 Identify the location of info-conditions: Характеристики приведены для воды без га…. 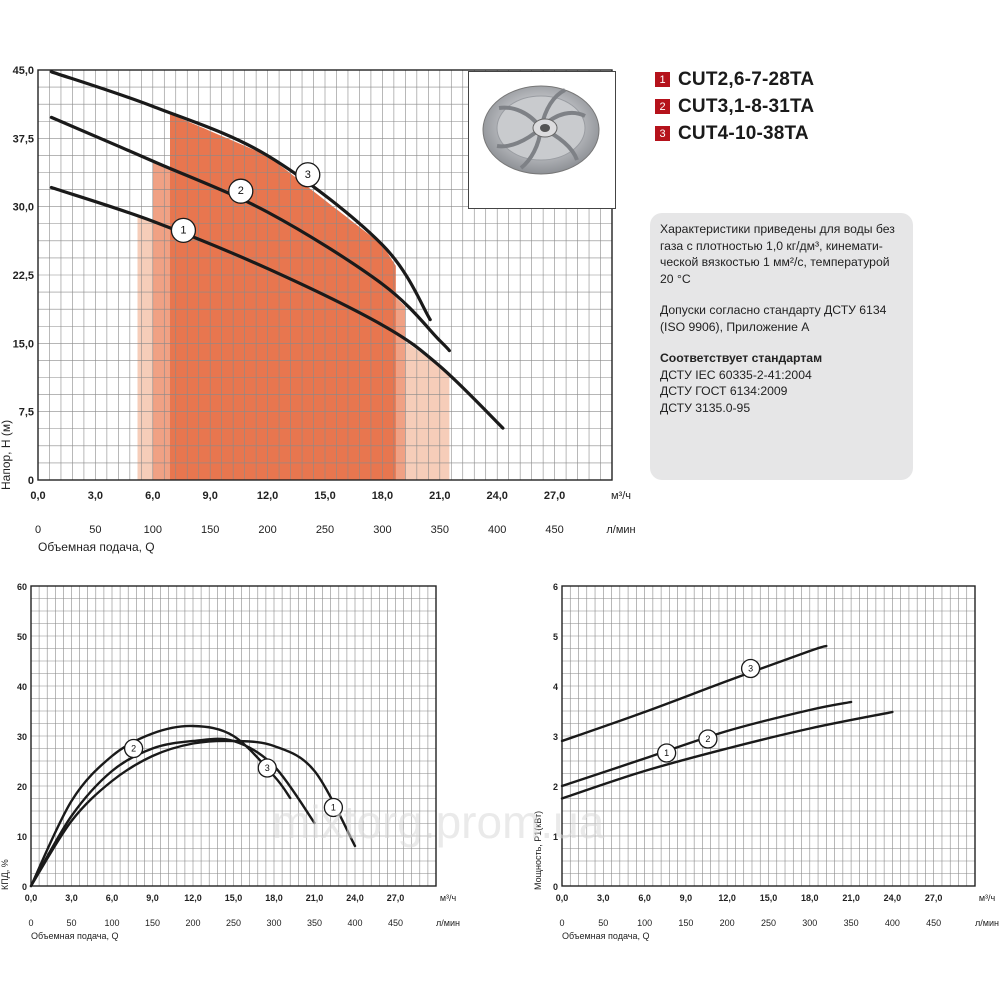
(777, 254).